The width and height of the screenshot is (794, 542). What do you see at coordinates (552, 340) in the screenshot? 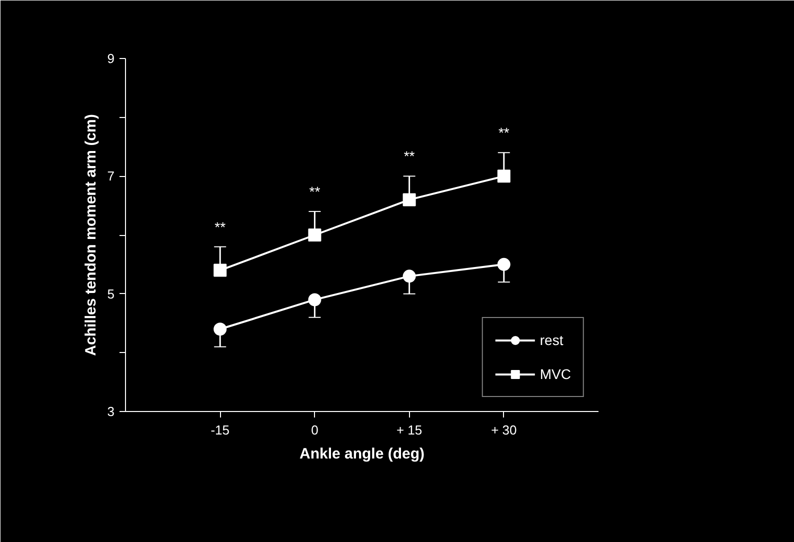
I see `legend-label: rest` at bounding box center [552, 340].